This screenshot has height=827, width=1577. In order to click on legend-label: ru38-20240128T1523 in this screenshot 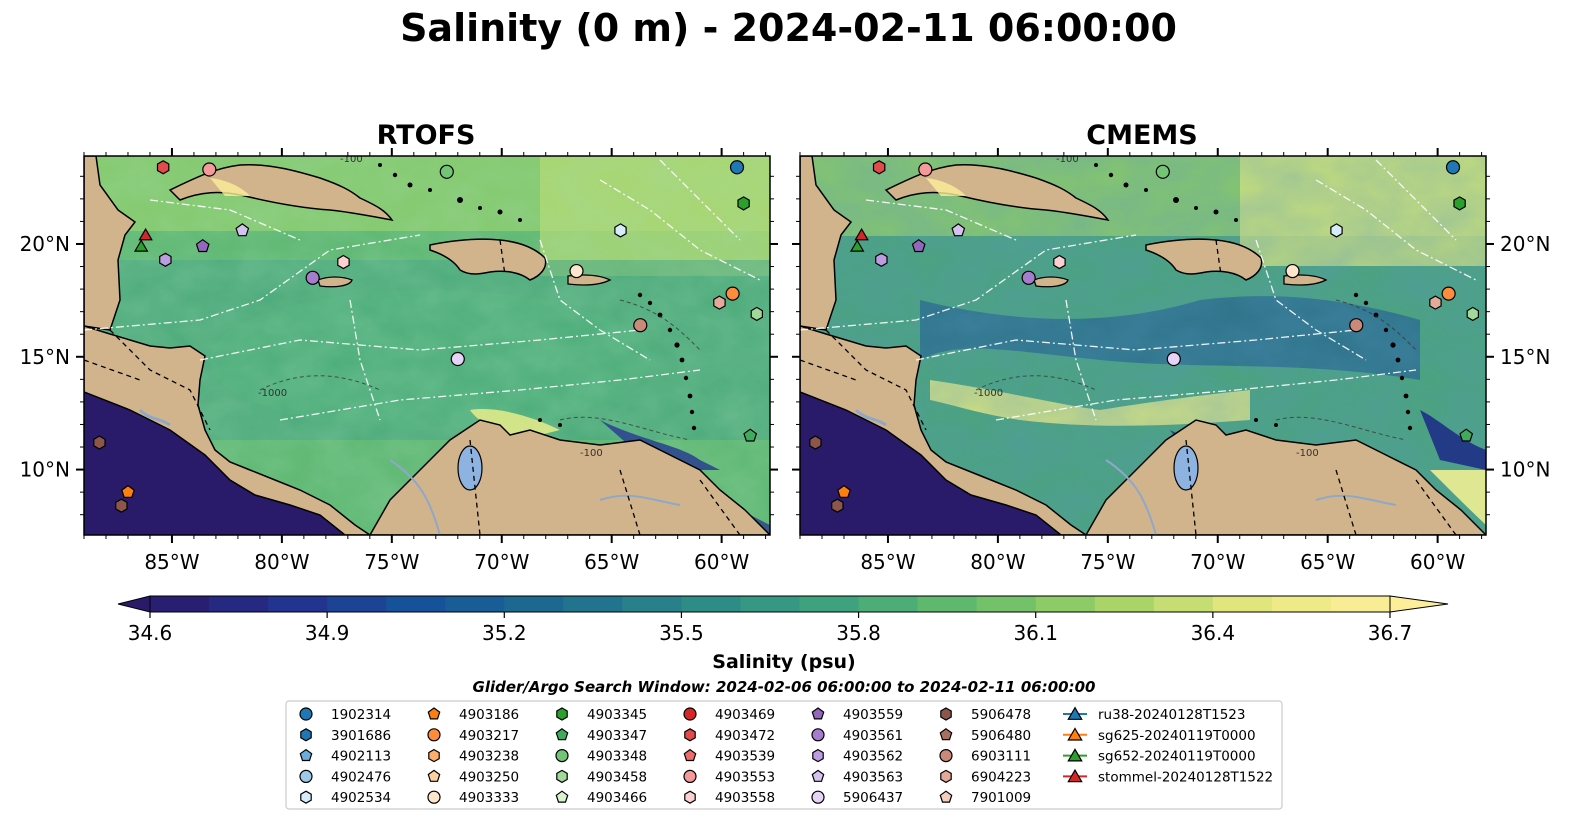, I will do `click(1171, 715)`.